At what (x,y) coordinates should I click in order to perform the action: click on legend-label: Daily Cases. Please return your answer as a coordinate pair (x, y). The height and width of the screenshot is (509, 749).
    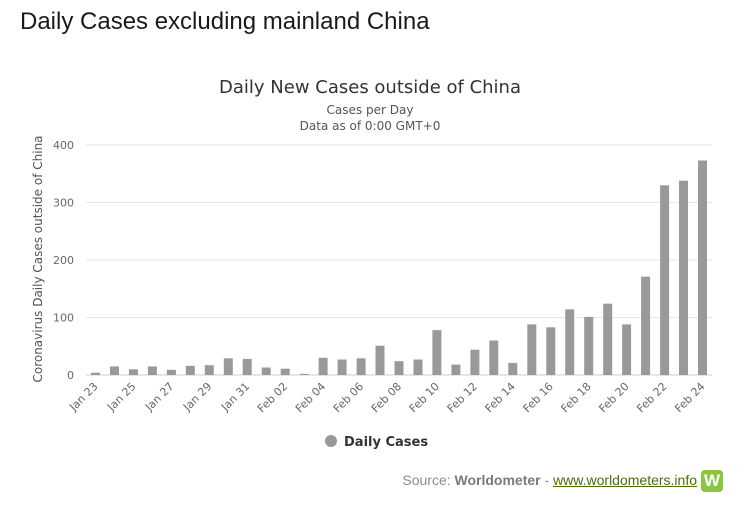
    Looking at the image, I should click on (386, 442).